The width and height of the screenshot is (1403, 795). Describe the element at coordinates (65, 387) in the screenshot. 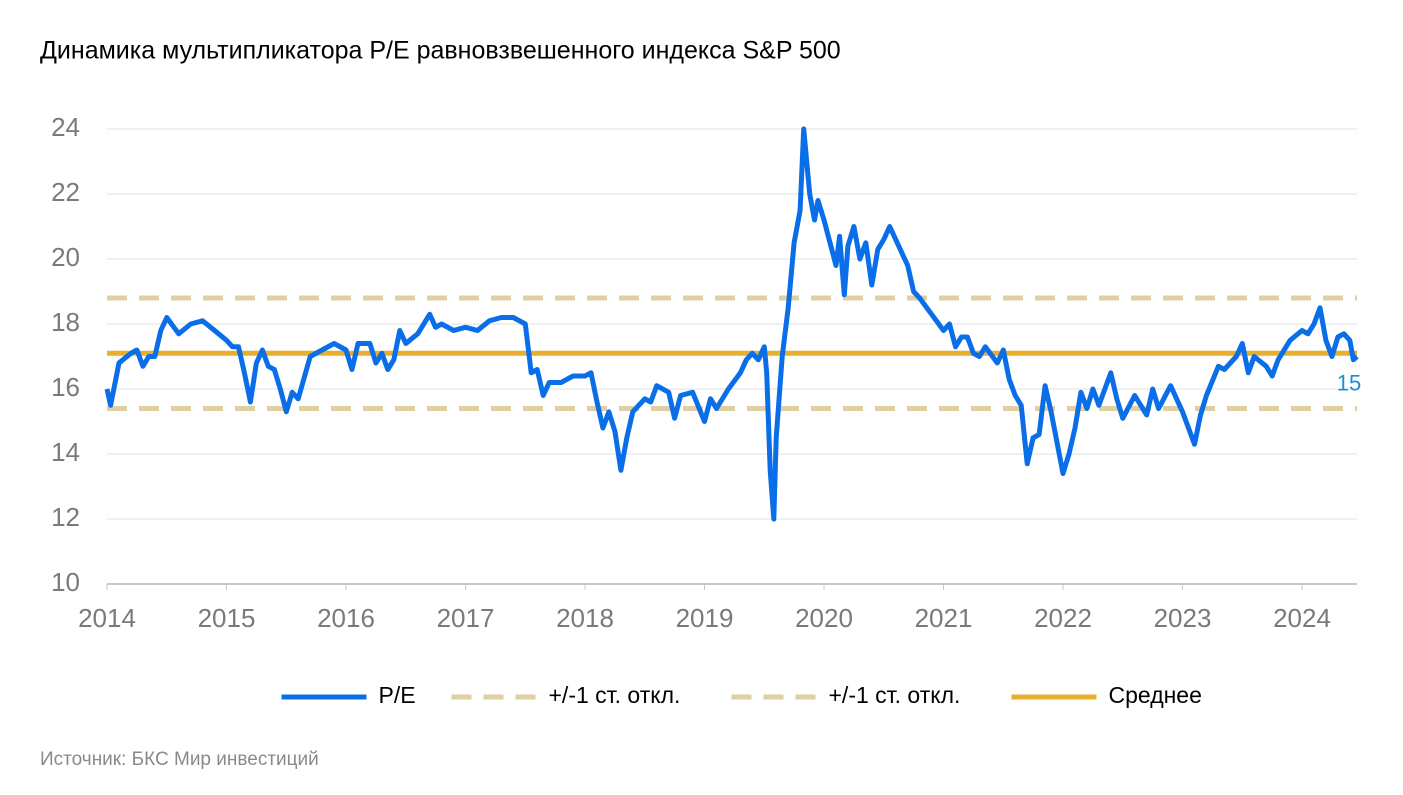

I see `y-tick-label: 16` at that location.